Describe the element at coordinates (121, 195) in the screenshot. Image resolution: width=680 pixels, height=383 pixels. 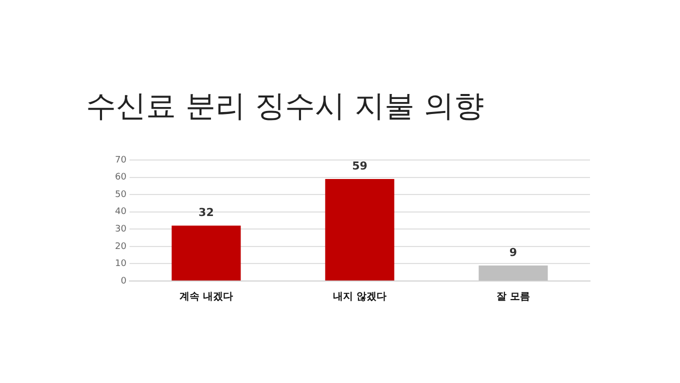
I see `y-tick-label: 50` at that location.